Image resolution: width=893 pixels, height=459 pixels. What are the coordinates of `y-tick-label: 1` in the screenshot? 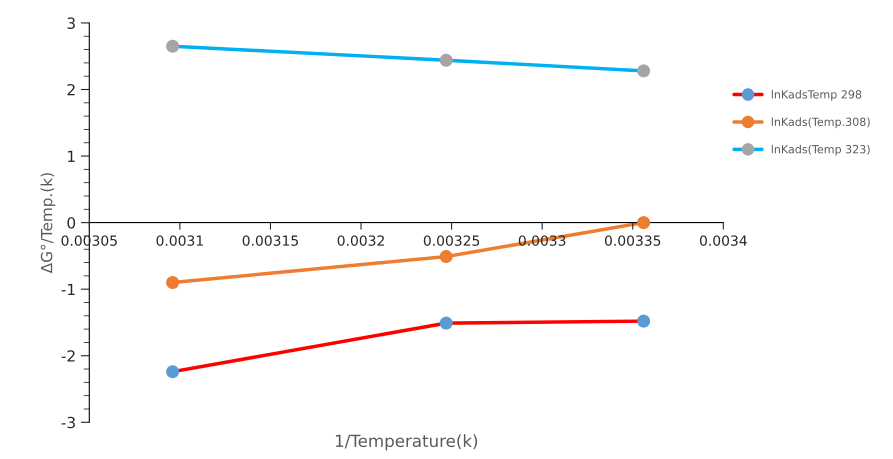 It's located at (71, 156).